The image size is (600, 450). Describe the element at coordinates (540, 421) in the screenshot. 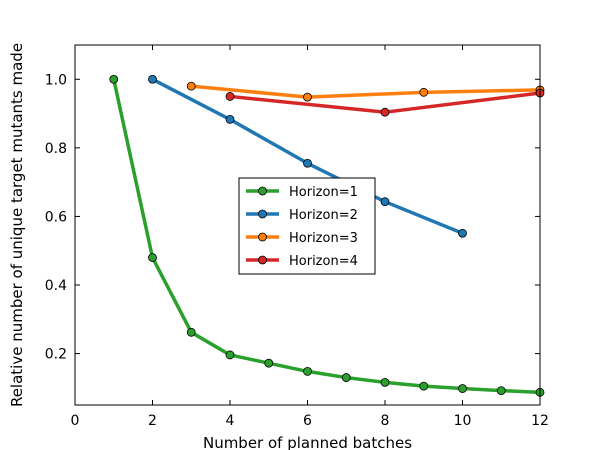

I see `x-tick-label: 12` at that location.